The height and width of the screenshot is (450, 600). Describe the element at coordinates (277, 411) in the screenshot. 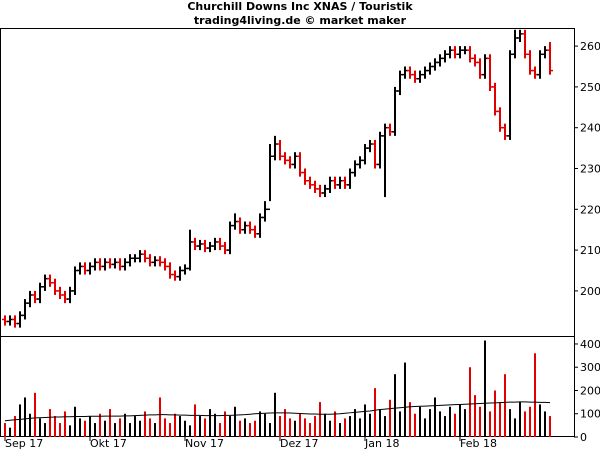

I see `volume-ma-line` at that location.